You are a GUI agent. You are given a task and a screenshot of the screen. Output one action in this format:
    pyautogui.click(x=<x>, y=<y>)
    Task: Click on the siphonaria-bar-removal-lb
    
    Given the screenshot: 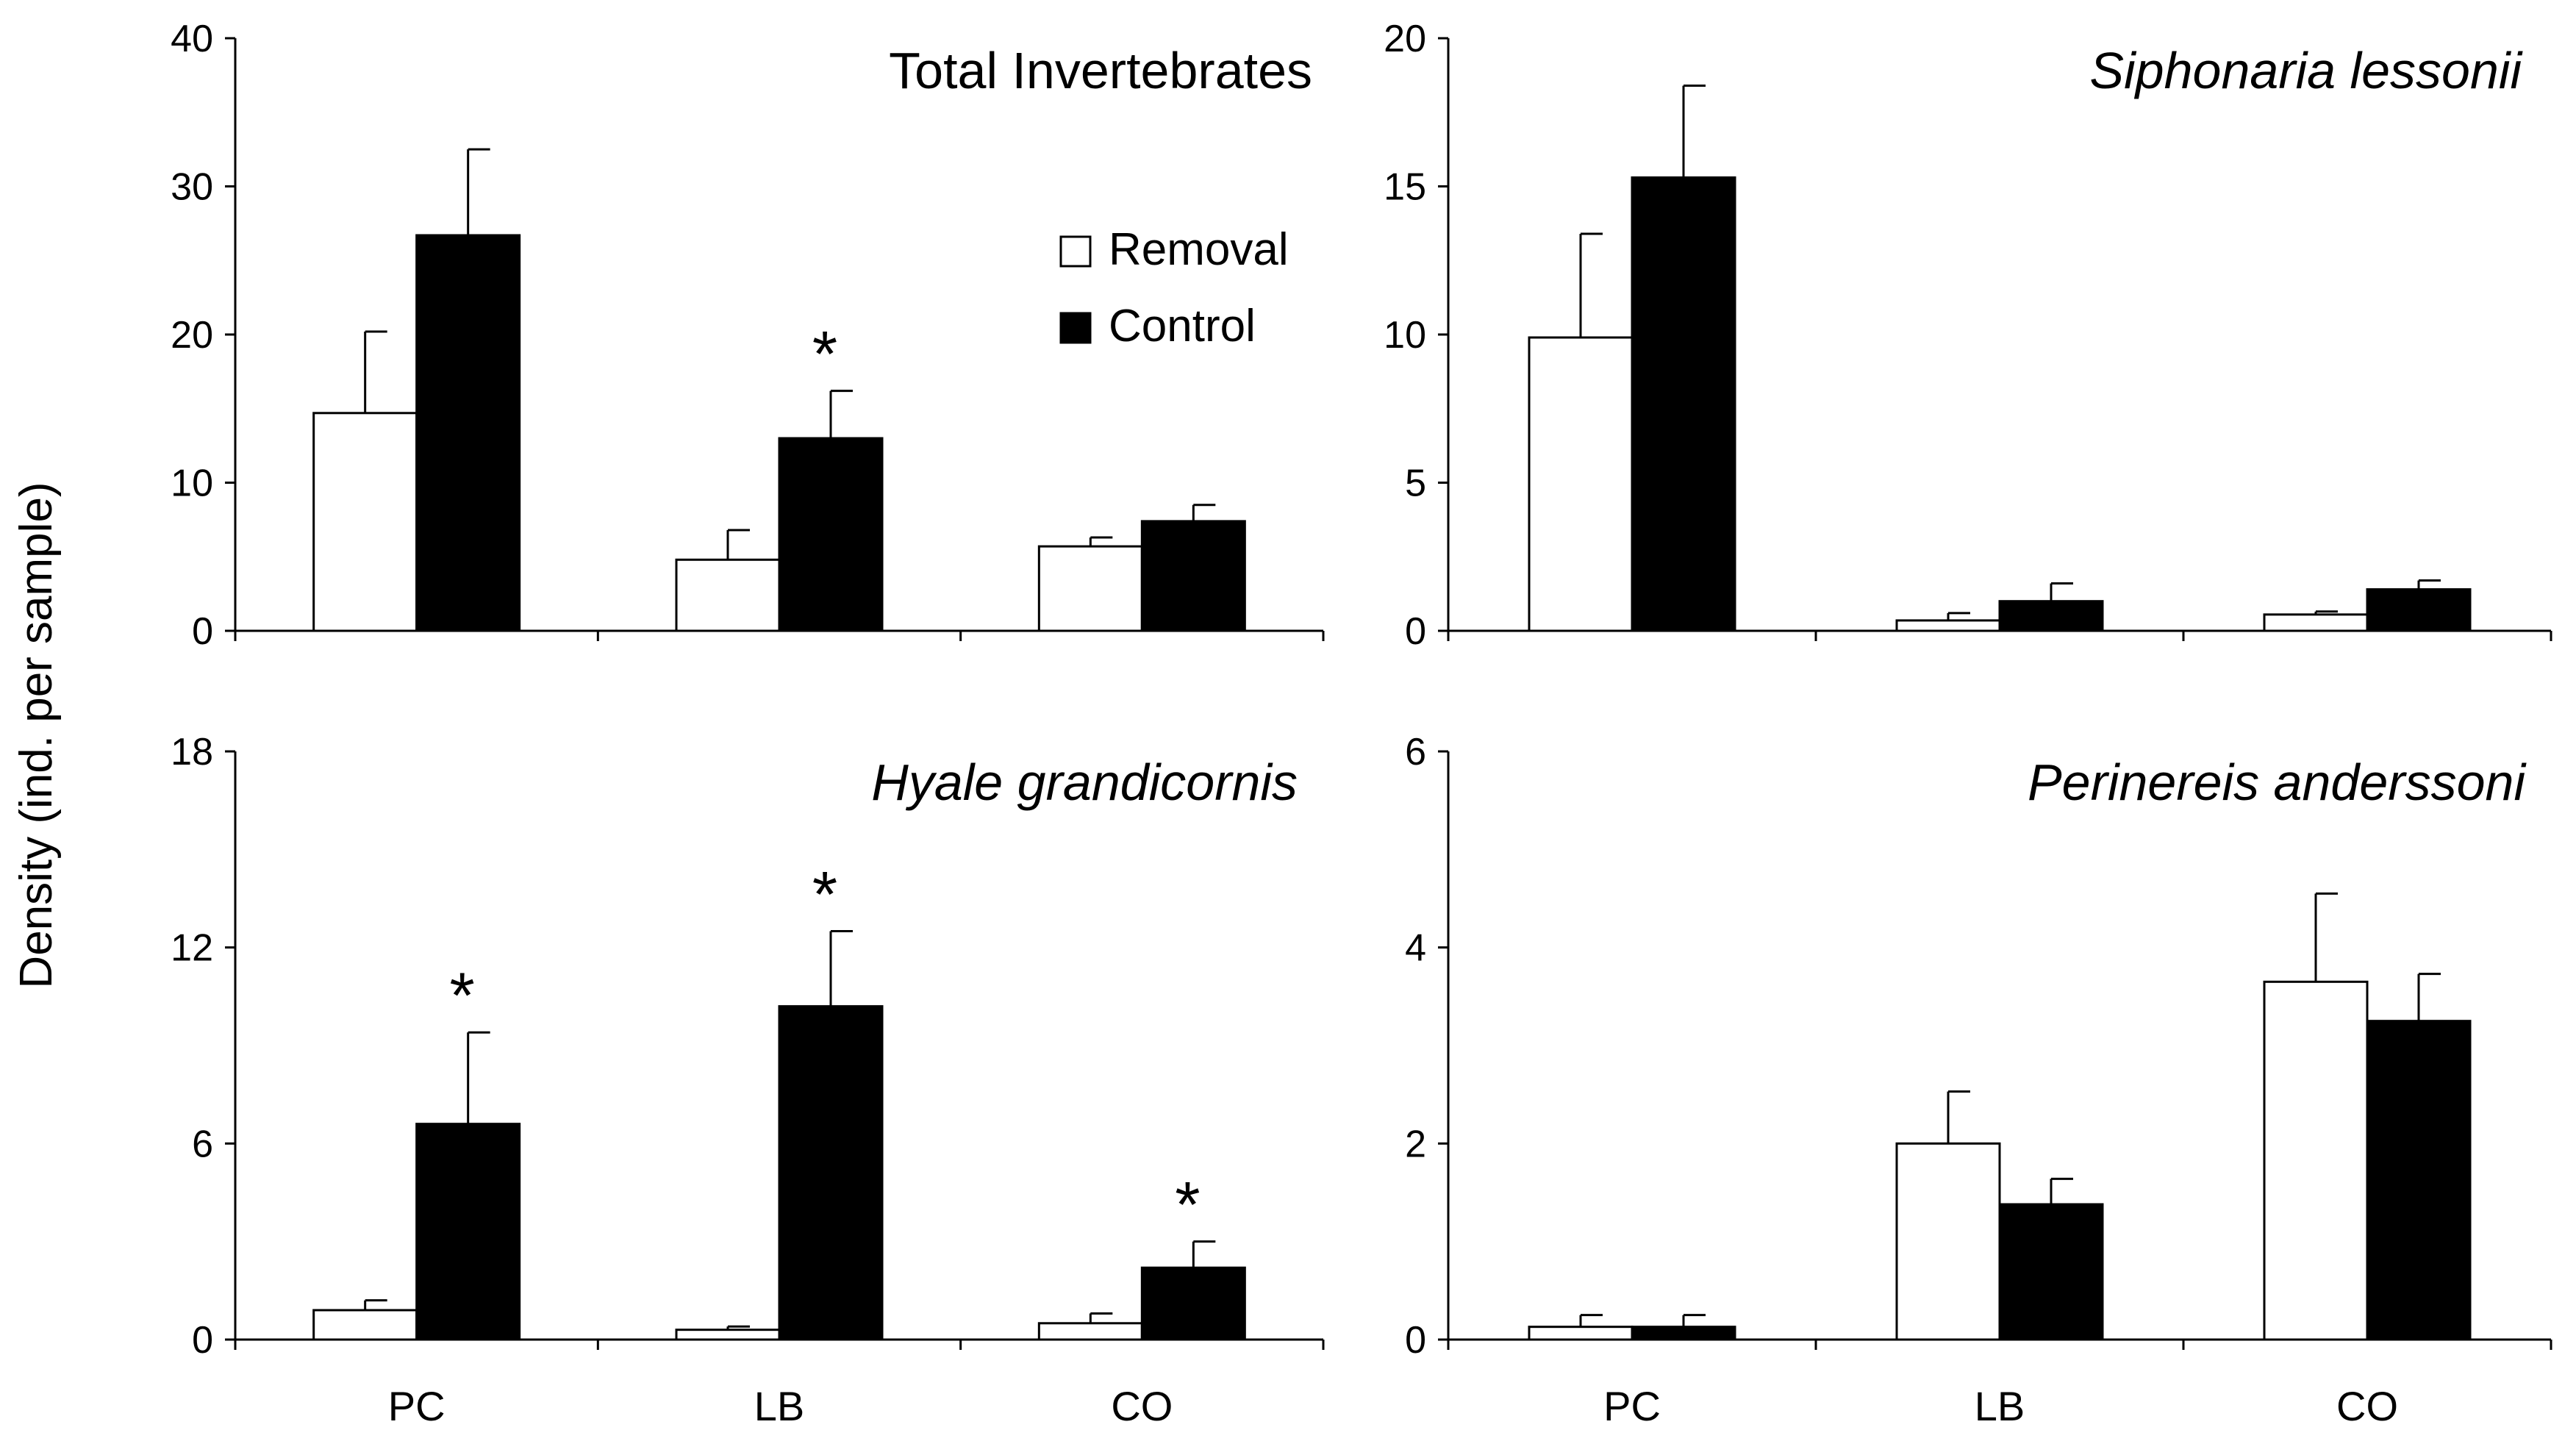 What is the action you would take?
    pyautogui.click(x=1948, y=625)
    